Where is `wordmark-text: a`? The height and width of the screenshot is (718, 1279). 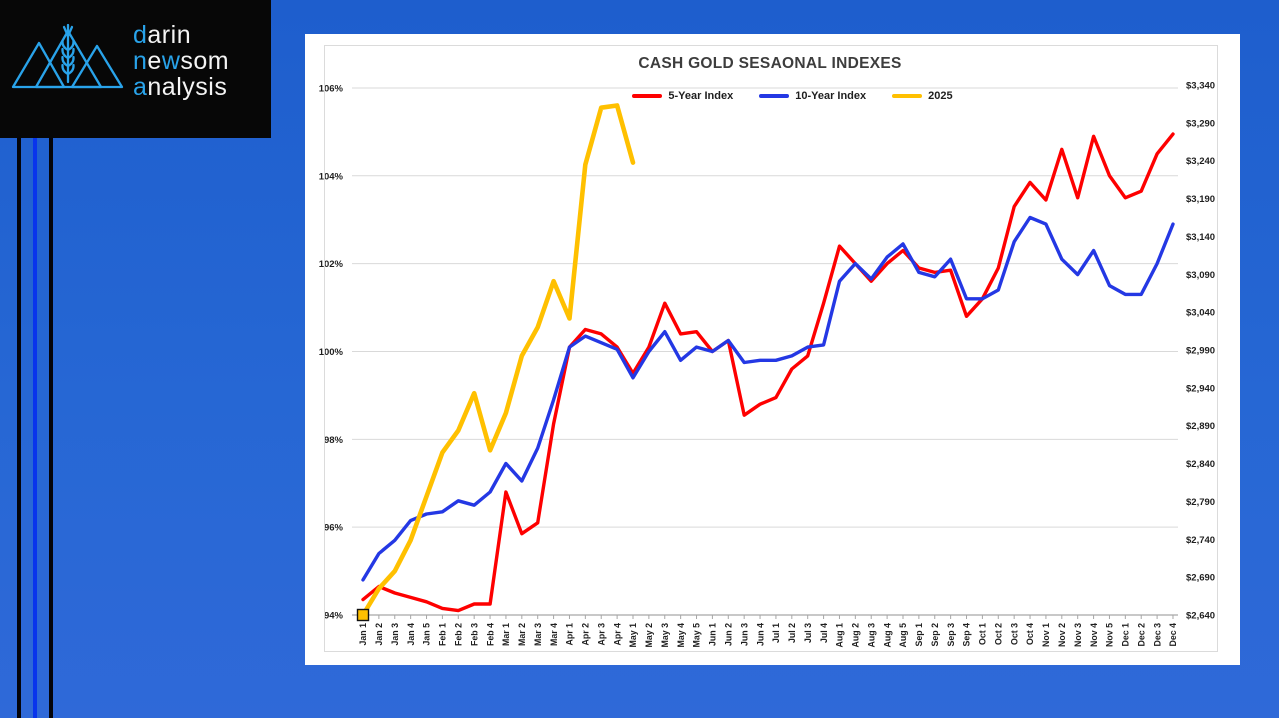
wordmark-text: a is located at coordinates (140, 87).